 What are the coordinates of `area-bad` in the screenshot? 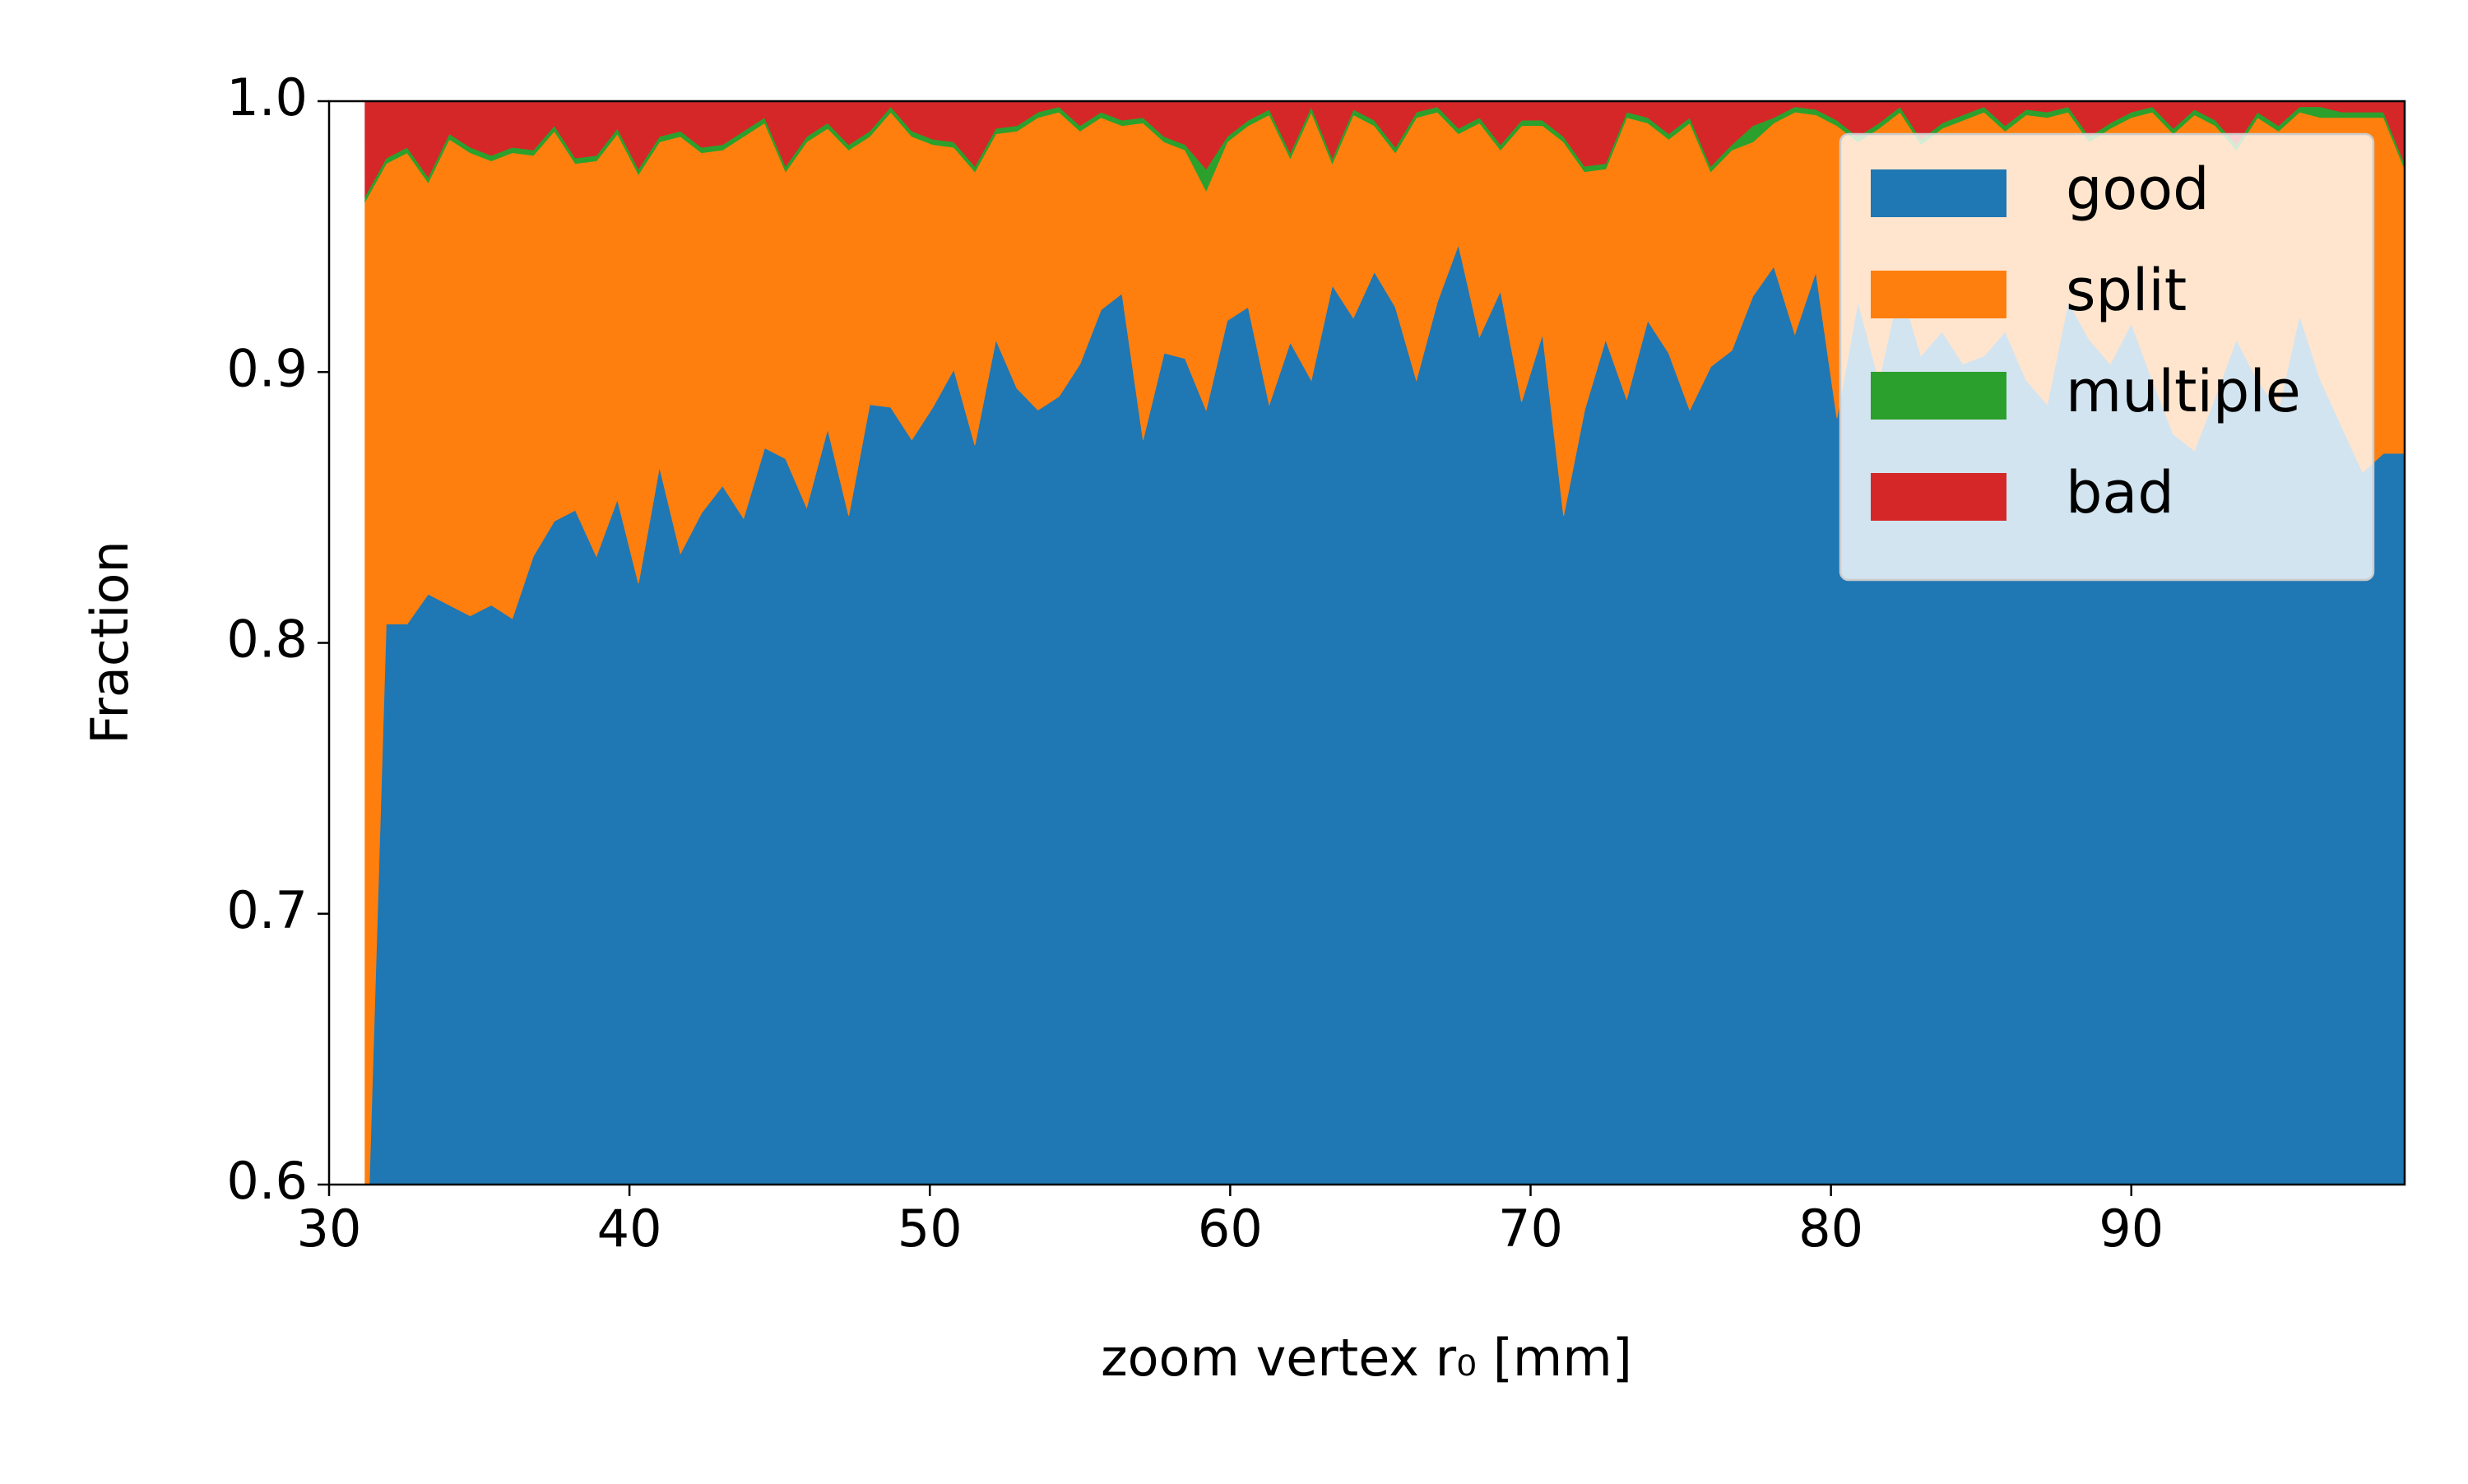 It's located at (1384, 149).